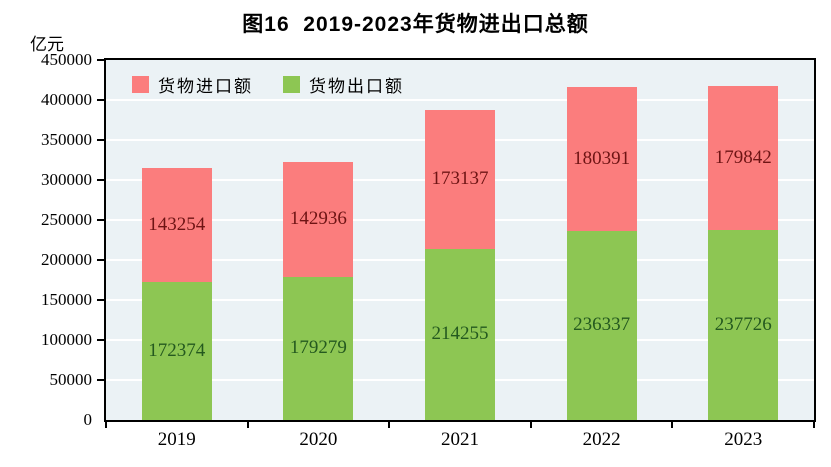 The image size is (831, 467). I want to click on bar-value-label: 142936, so click(318, 219).